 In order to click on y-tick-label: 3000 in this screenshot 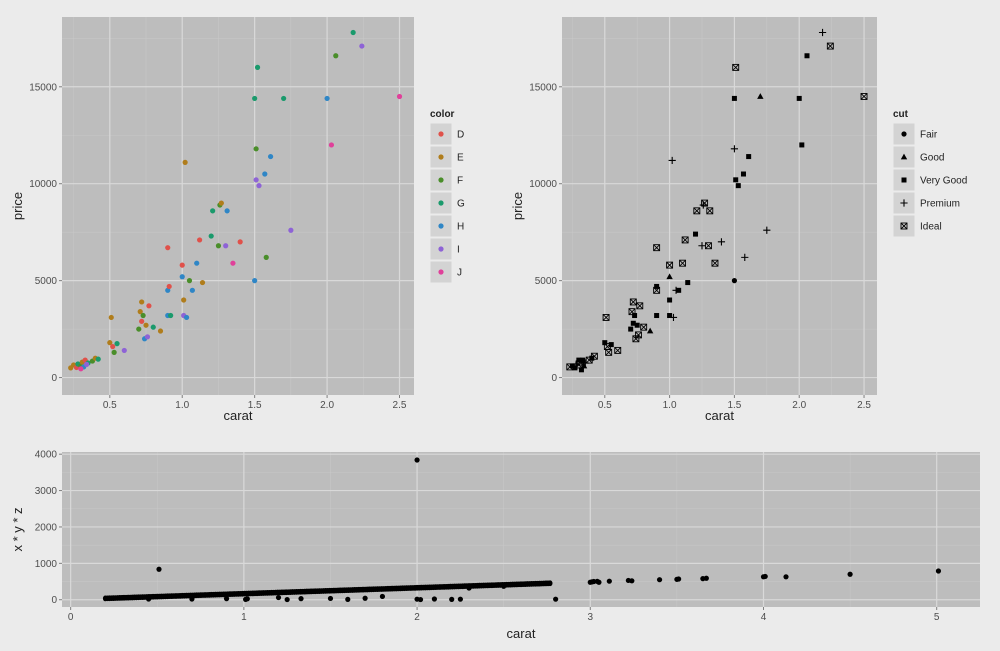, I will do `click(46, 491)`.